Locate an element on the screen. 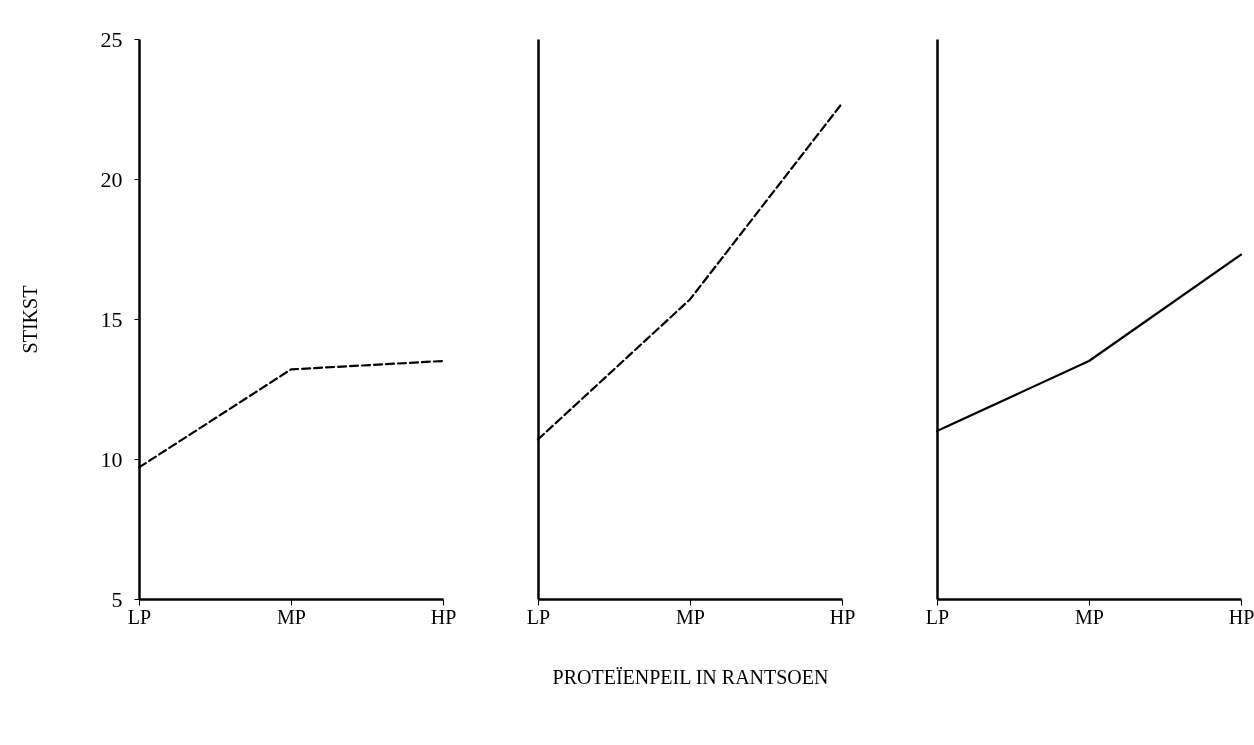 The width and height of the screenshot is (1254, 745). y-axis-title: STIKST is located at coordinates (29, 319).